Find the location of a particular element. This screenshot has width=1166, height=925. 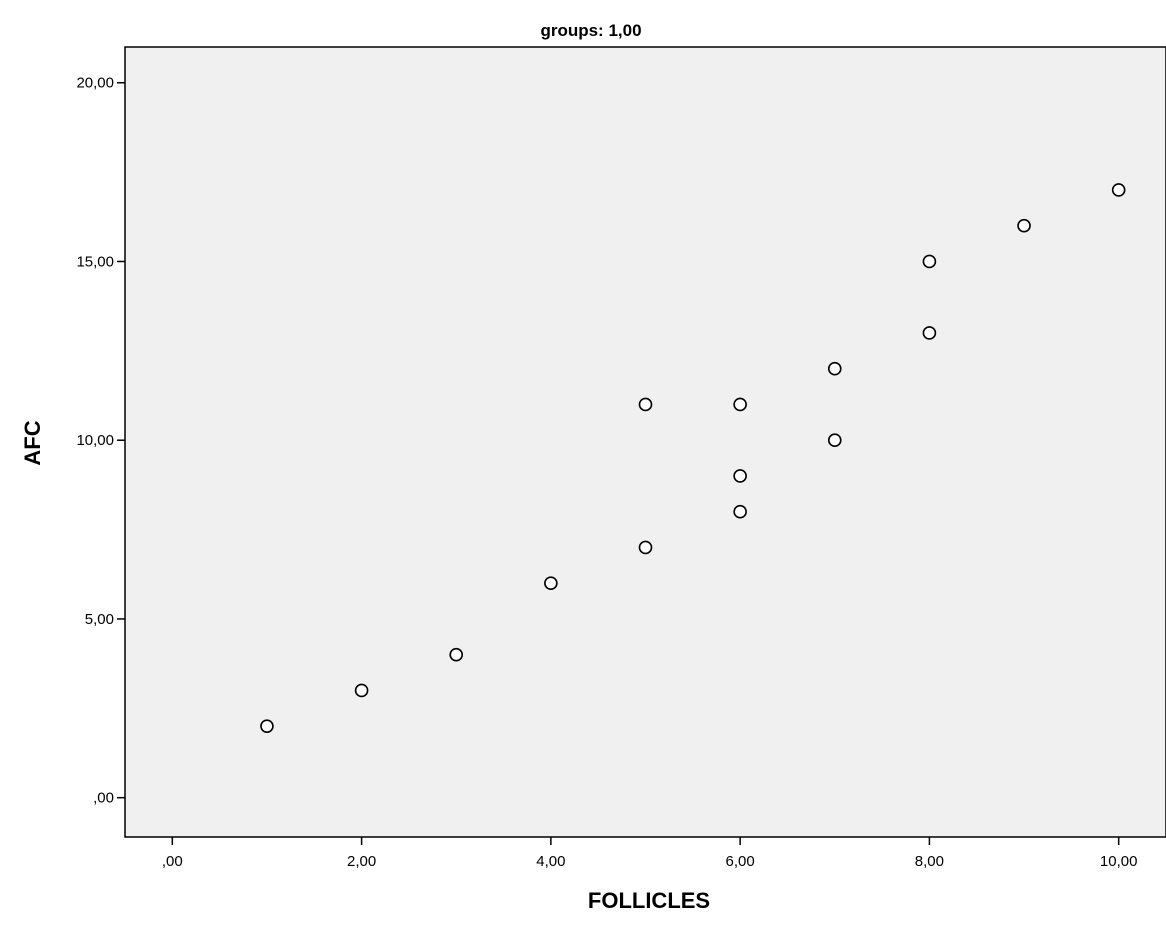

x-tick-label: 10,00 is located at coordinates (1119, 861).